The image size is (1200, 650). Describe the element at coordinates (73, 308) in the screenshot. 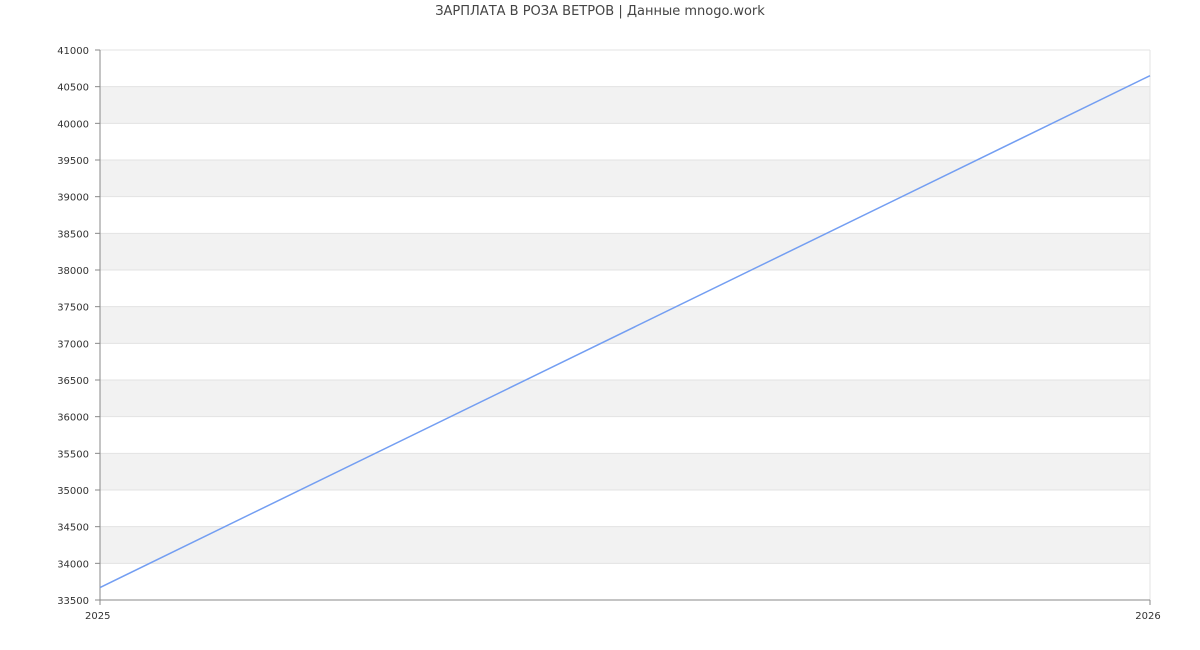

I see `y-tick-label: 37500` at that location.